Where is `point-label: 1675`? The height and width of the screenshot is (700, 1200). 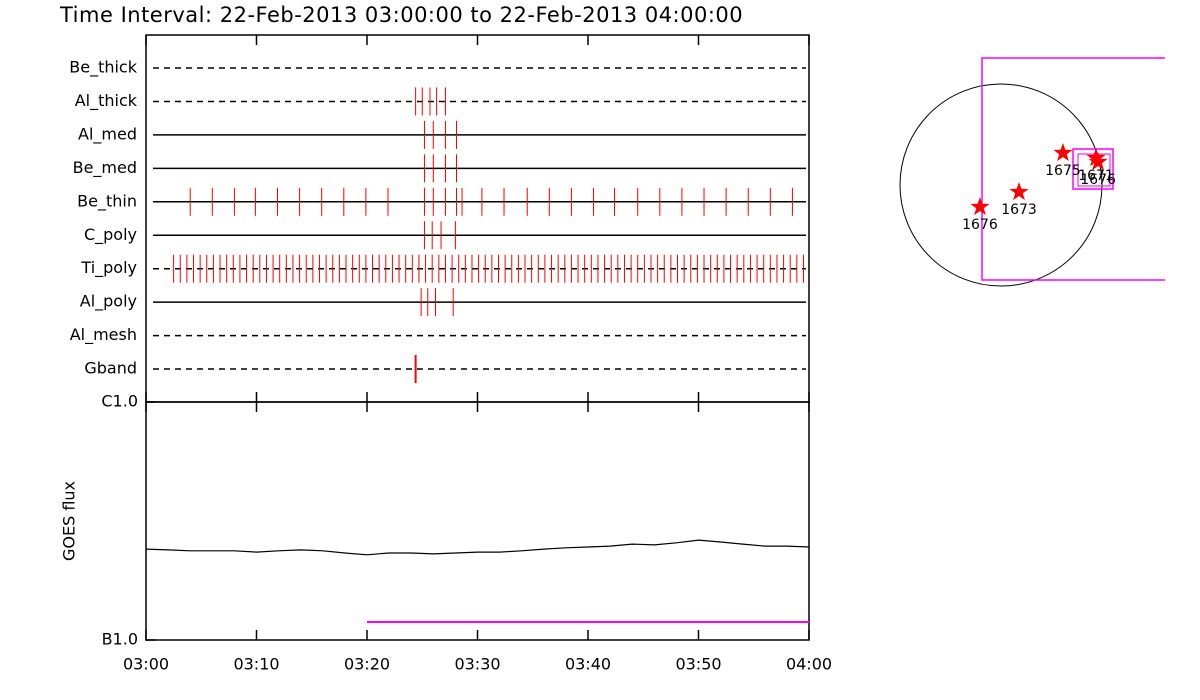 point-label: 1675 is located at coordinates (1063, 171).